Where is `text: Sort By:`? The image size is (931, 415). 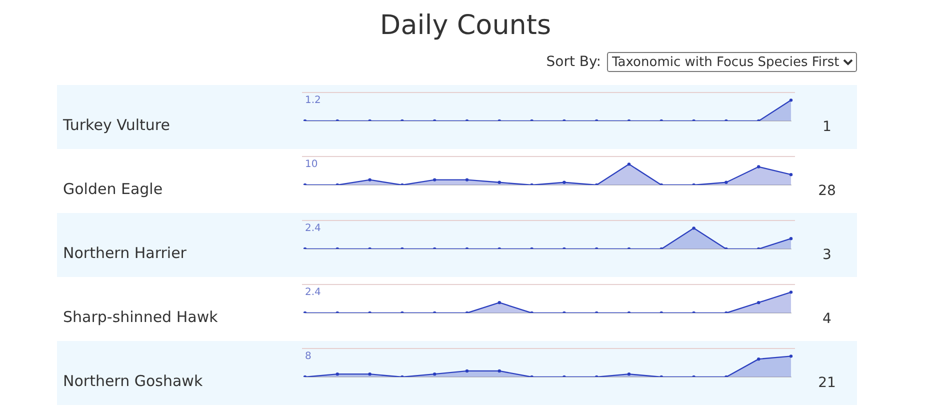
text: Sort By: is located at coordinates (573, 62).